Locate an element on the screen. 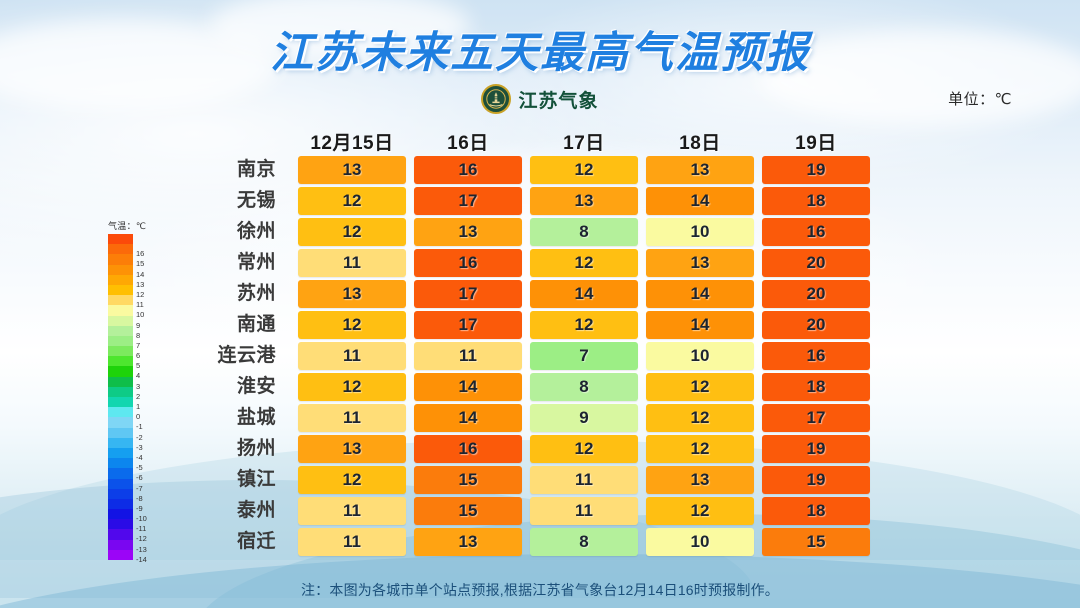 The image size is (1080, 608). legend-stop: 7 is located at coordinates (139, 342).